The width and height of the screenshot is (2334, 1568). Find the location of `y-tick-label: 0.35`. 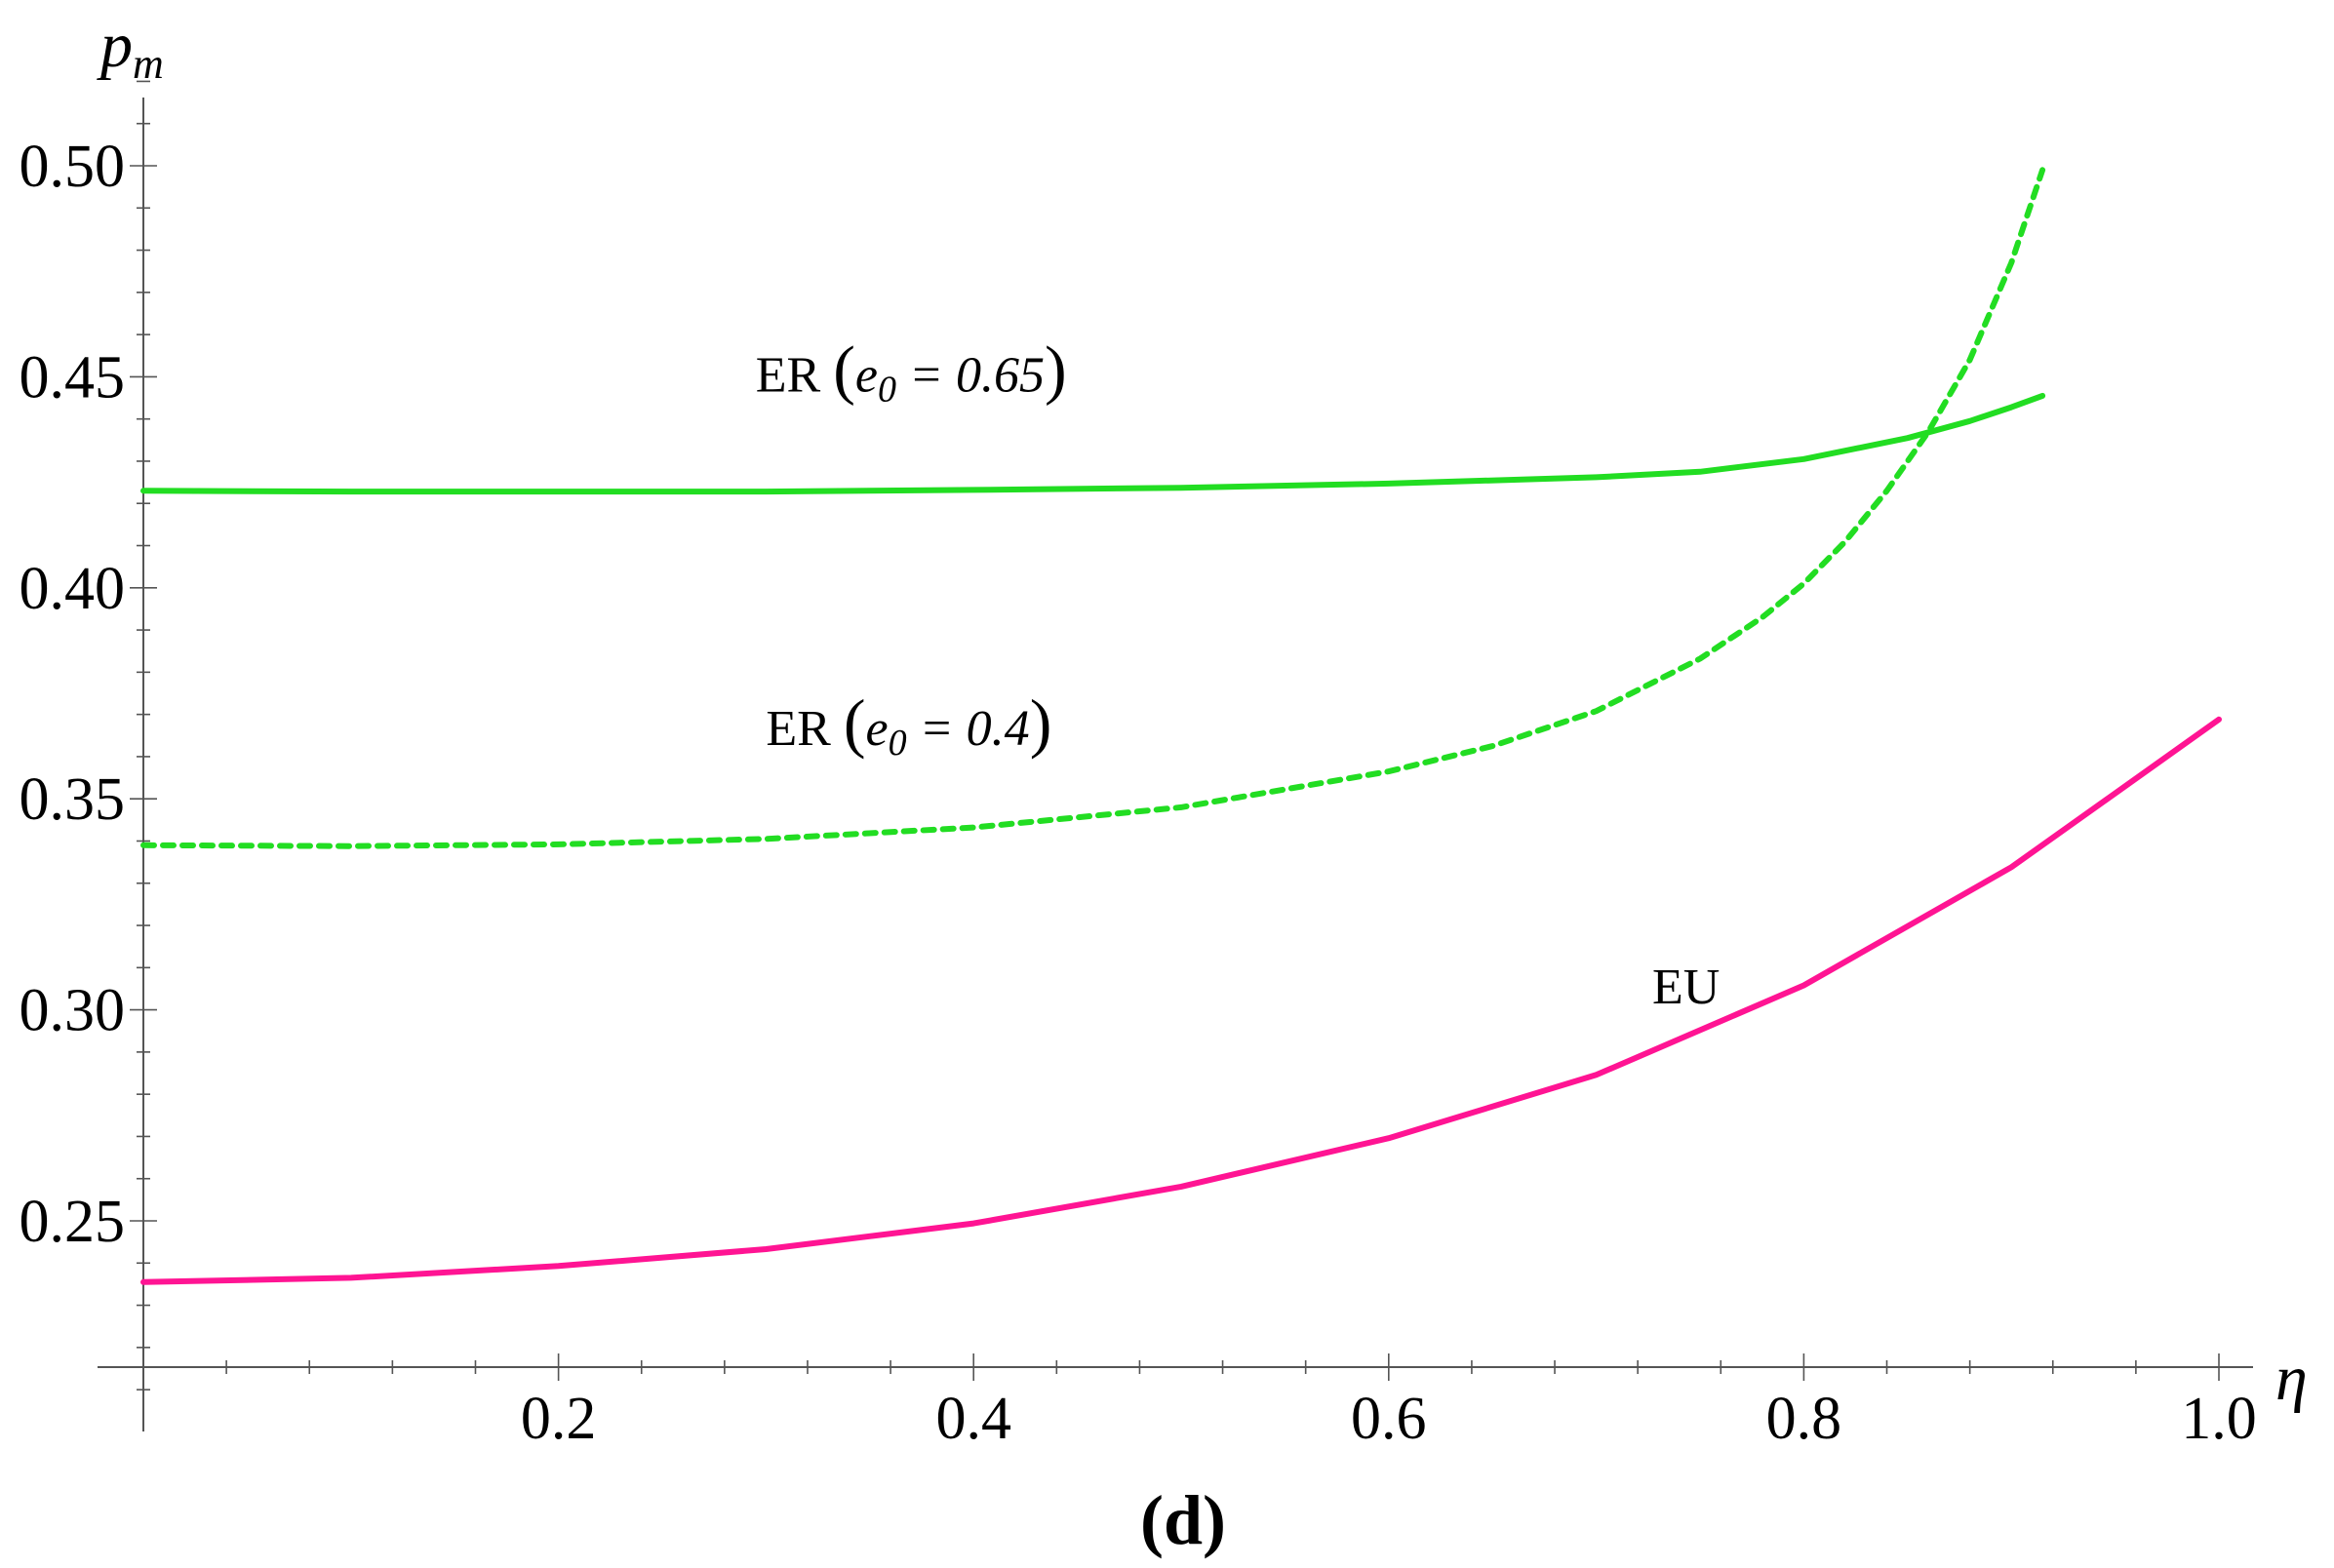

y-tick-label: 0.35 is located at coordinates (73, 799).